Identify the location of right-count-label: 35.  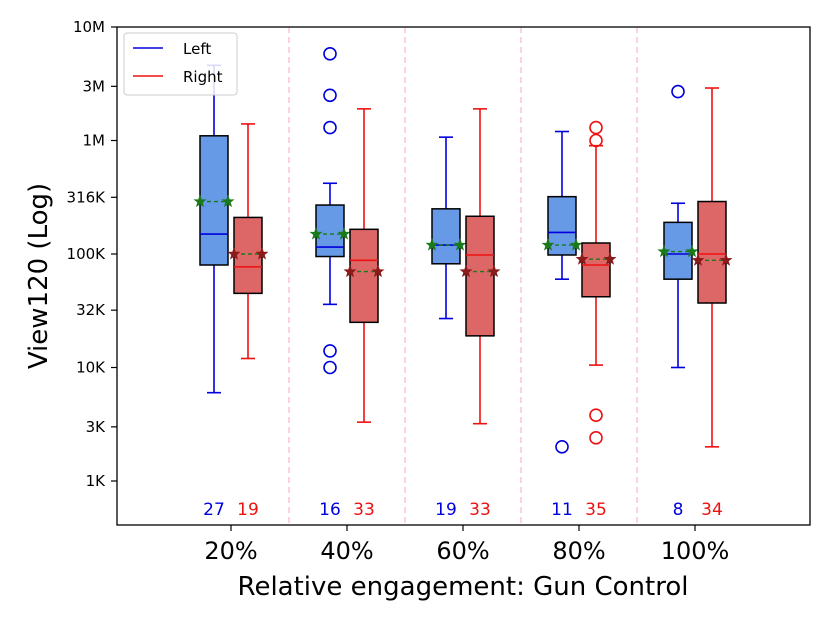
(596, 510).